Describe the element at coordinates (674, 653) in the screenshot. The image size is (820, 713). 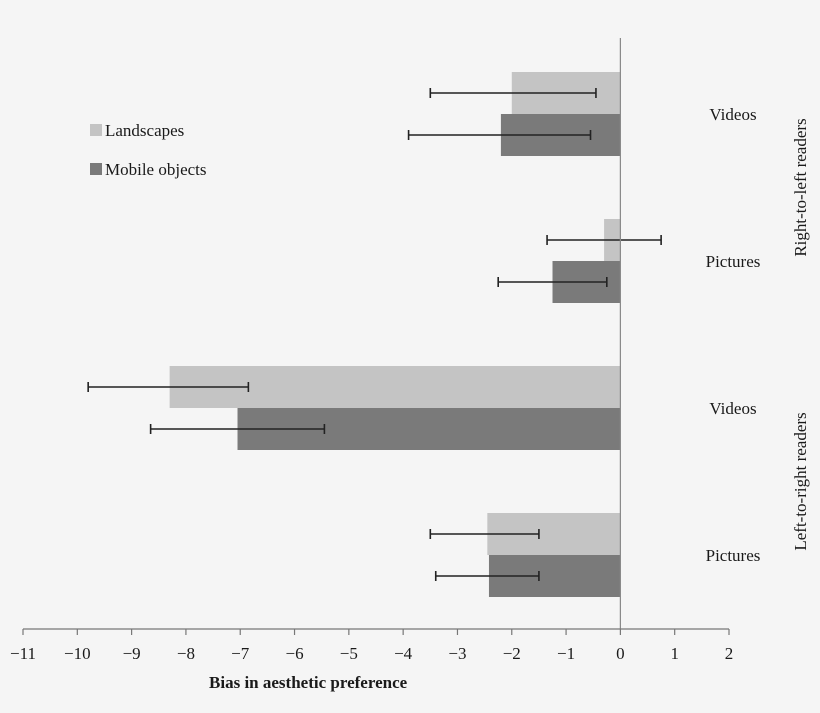
I see `x-tick-label: 1` at that location.